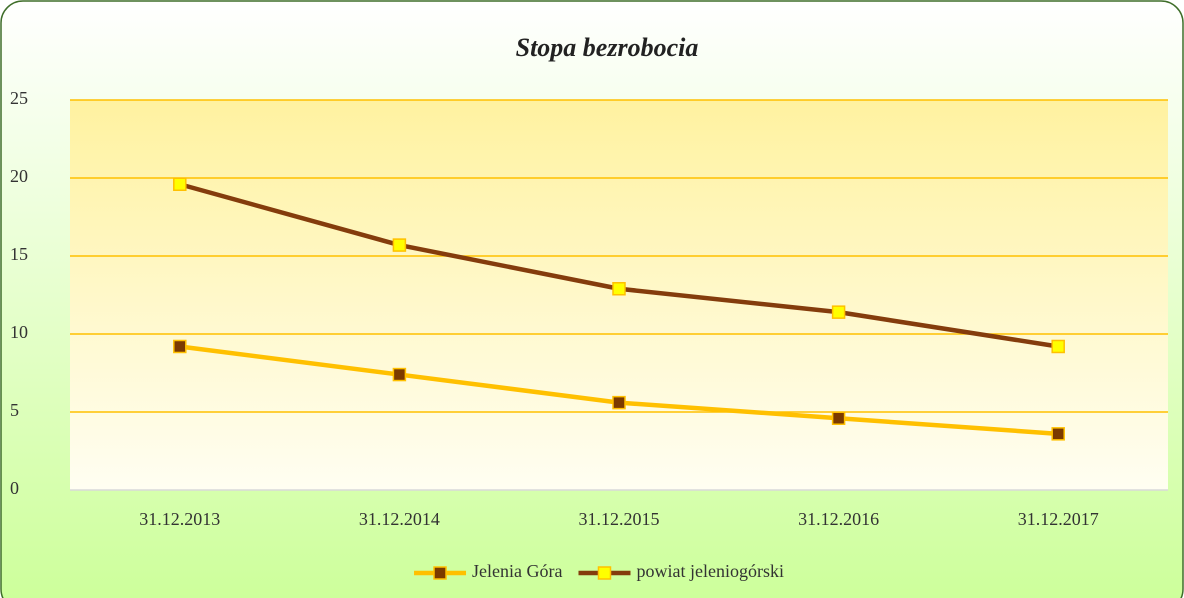 Image resolution: width=1184 pixels, height=598 pixels. I want to click on y-tick-label: 5, so click(14, 410).